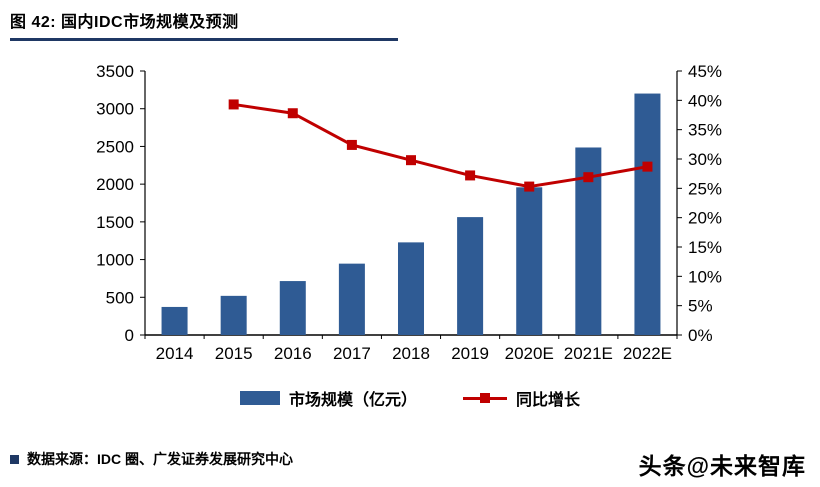 This screenshot has width=820, height=487. What do you see at coordinates (124, 22) in the screenshot?
I see `figure-title: 图 42: 国内IDC市场规模及预测` at bounding box center [124, 22].